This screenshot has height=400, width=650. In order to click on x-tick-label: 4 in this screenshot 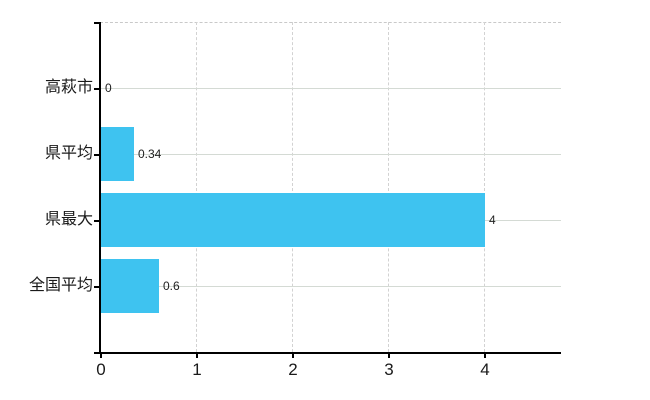, I will do `click(485, 369)`.